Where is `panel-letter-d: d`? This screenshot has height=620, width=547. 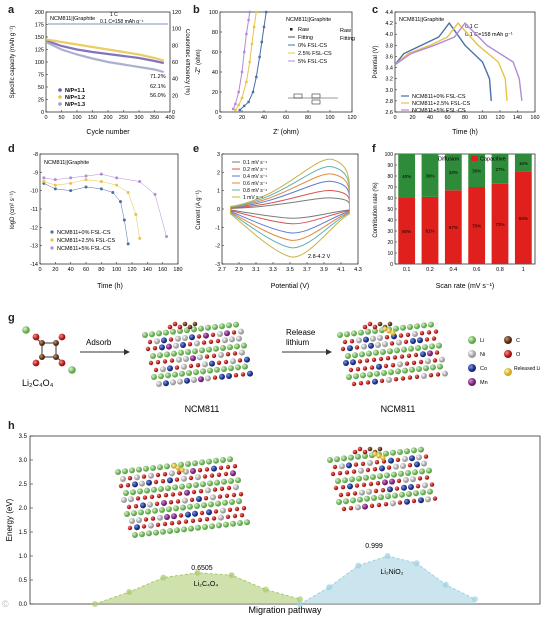 panel-letter-d: d is located at coordinates (11, 149).